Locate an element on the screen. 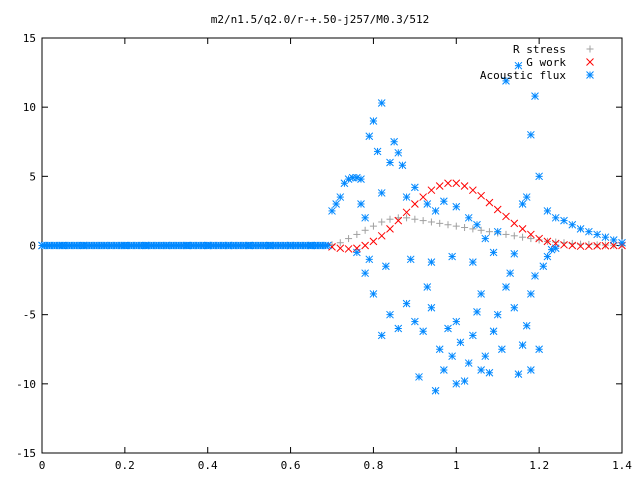 The height and width of the screenshot is (485, 640). series-g-work is located at coordinates (477, 216).